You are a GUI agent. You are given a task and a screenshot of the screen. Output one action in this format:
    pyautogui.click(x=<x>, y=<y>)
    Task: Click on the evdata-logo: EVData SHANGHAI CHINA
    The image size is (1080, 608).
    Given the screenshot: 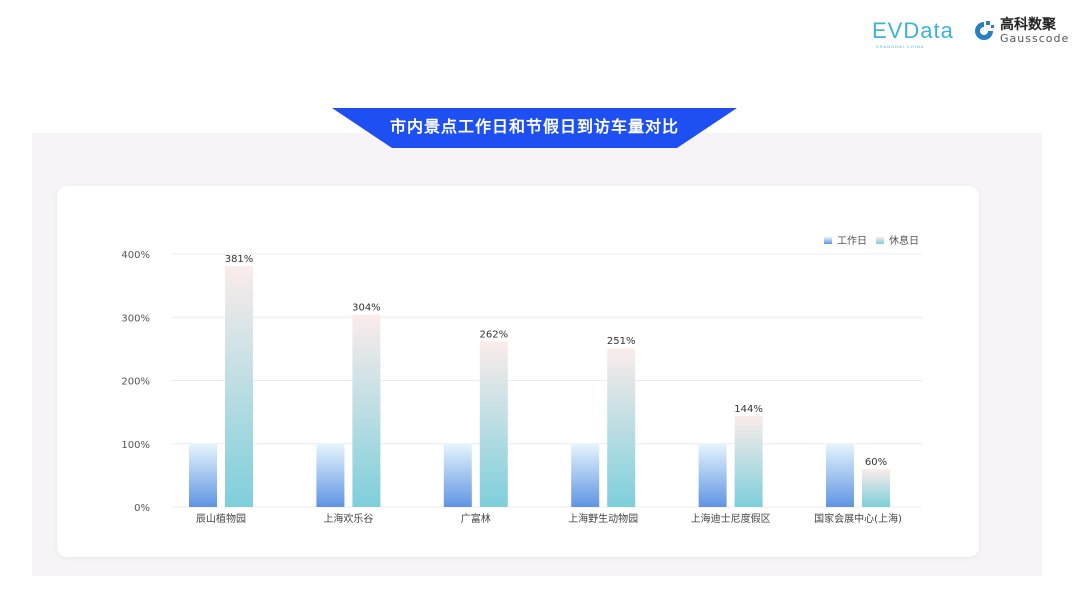 What is the action you would take?
    pyautogui.click(x=913, y=33)
    